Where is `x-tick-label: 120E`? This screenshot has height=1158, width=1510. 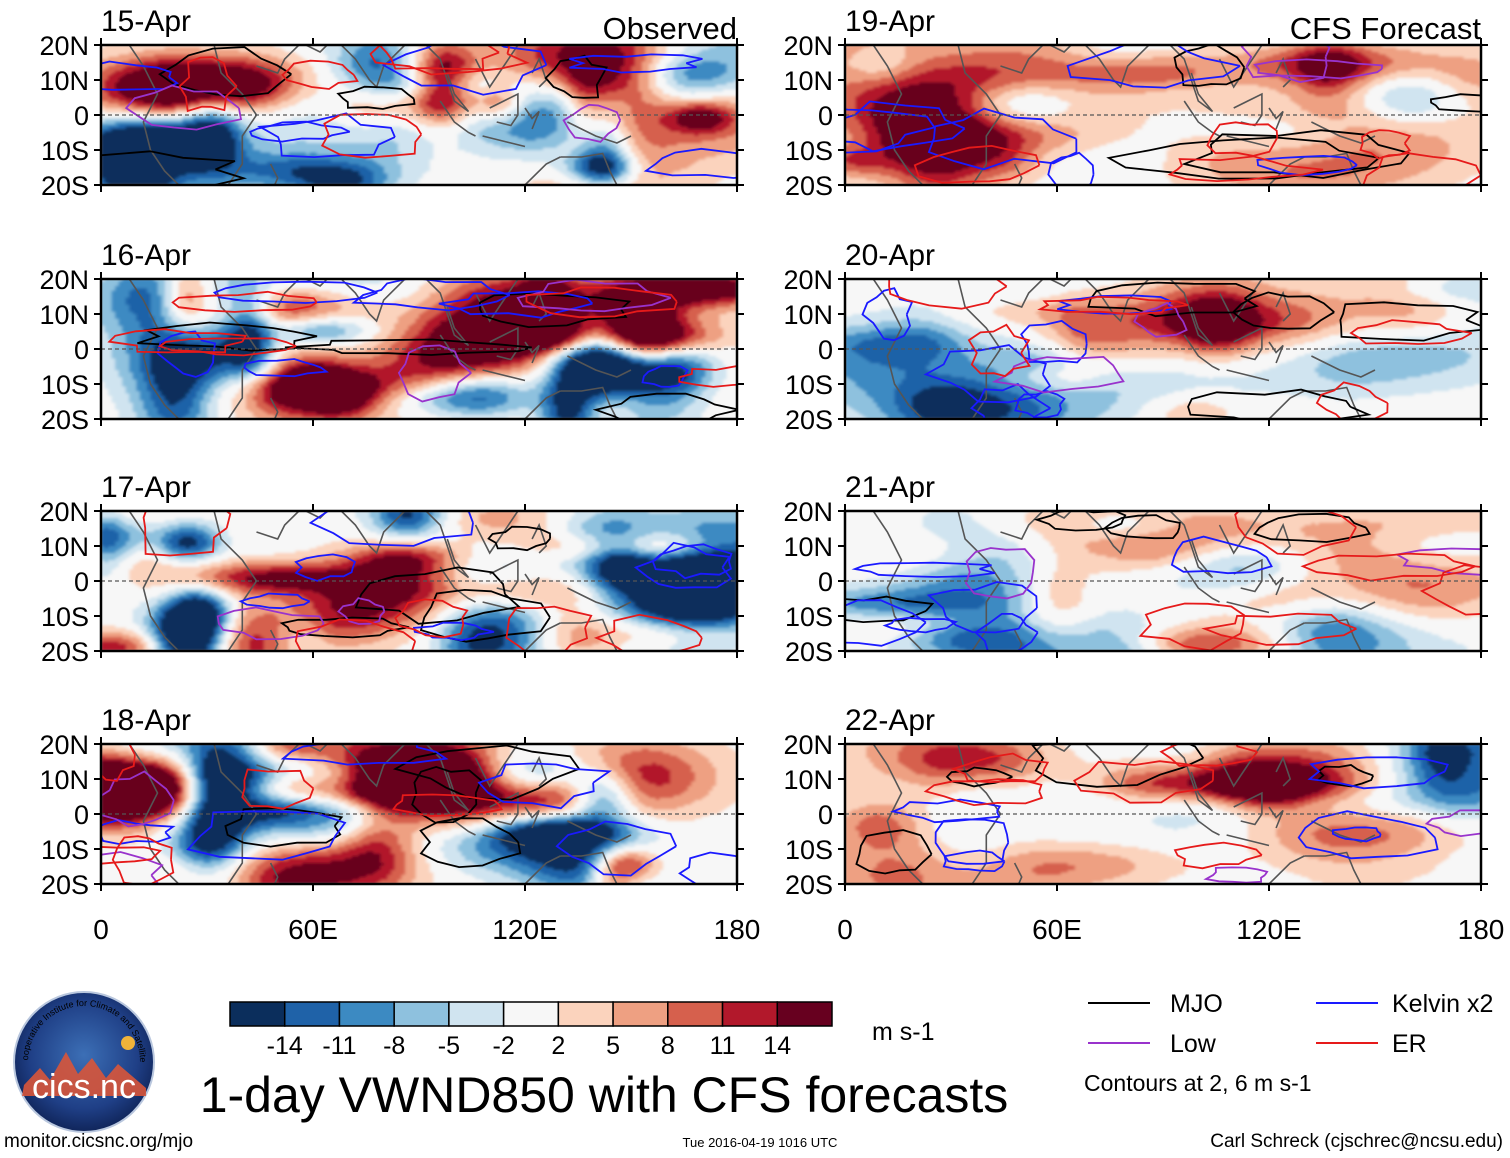 x-tick-label: 120E is located at coordinates (1268, 929).